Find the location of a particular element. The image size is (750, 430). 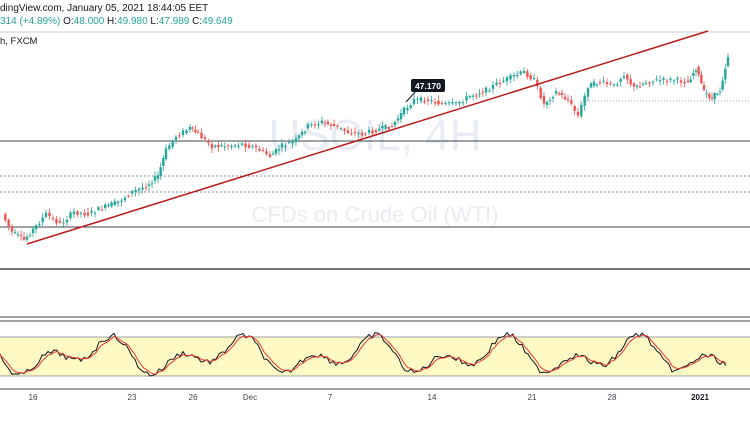

price-tag-box is located at coordinates (428, 85).